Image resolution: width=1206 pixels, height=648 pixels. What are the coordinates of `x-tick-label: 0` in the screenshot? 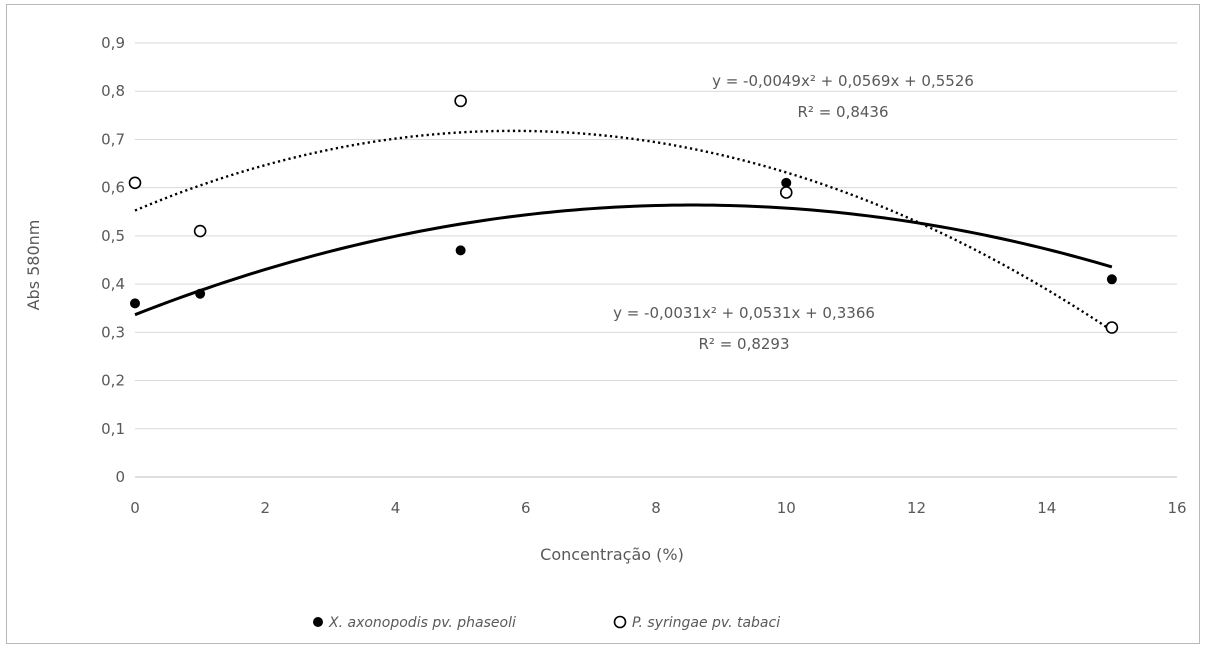 It's located at (135, 508).